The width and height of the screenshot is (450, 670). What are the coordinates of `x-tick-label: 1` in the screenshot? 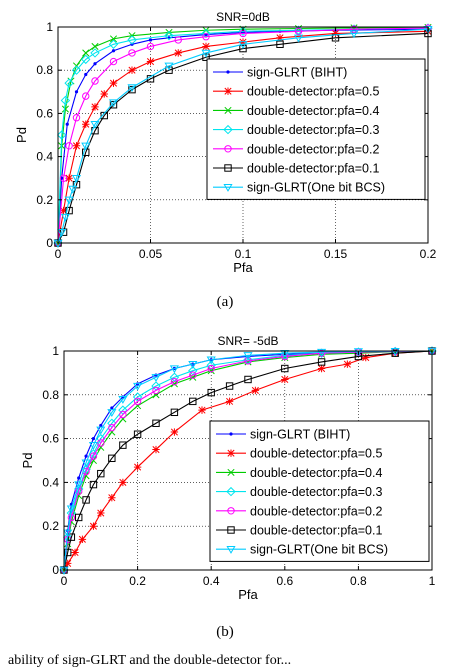 It's located at (432, 581).